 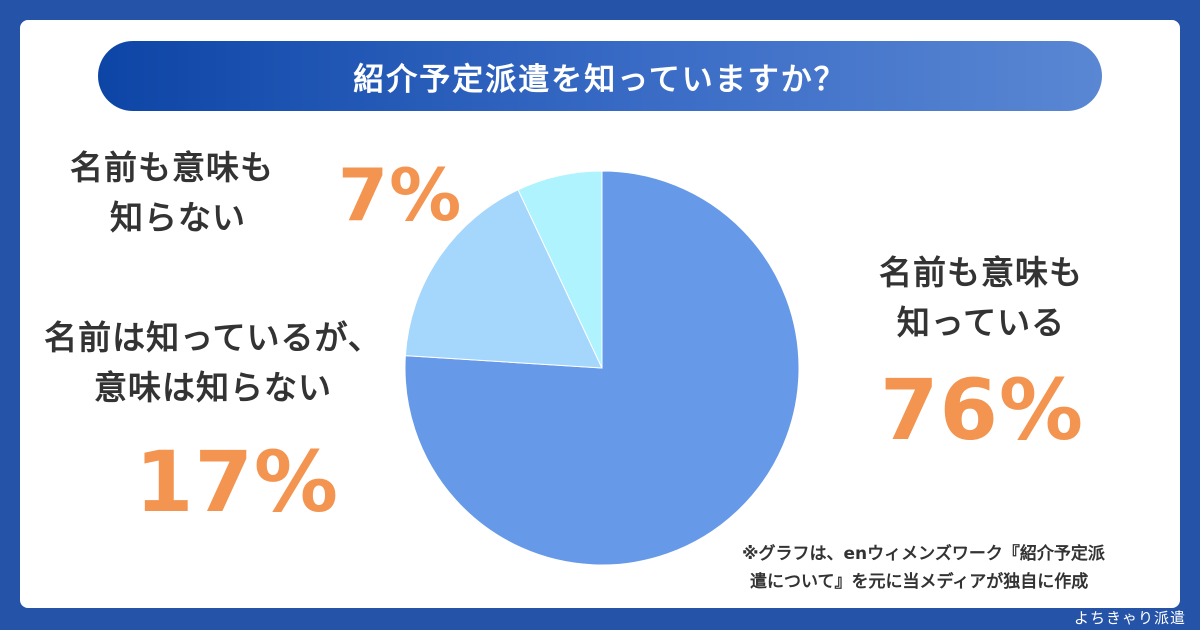 What do you see at coordinates (178, 217) in the screenshot?
I see `label-small-line2: 知らない` at bounding box center [178, 217].